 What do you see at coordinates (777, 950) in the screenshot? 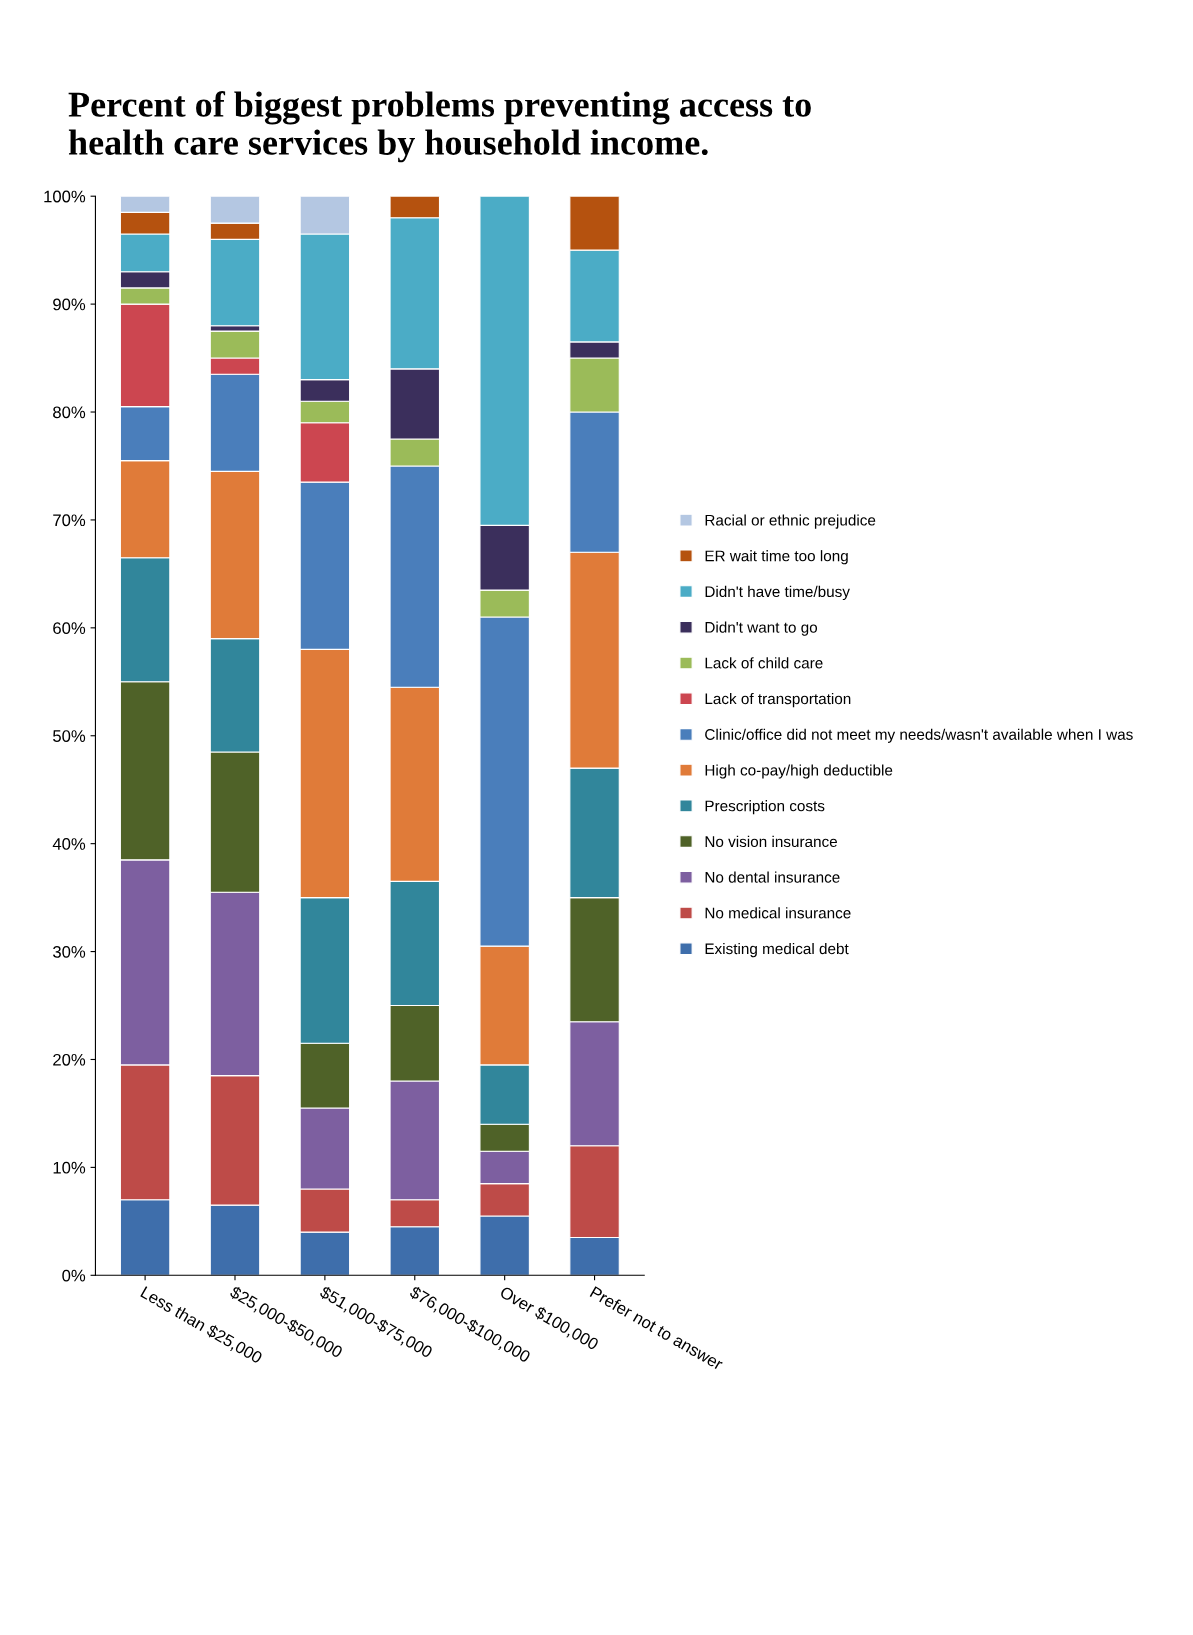
I see `legend-label: Existing medical debt` at bounding box center [777, 950].